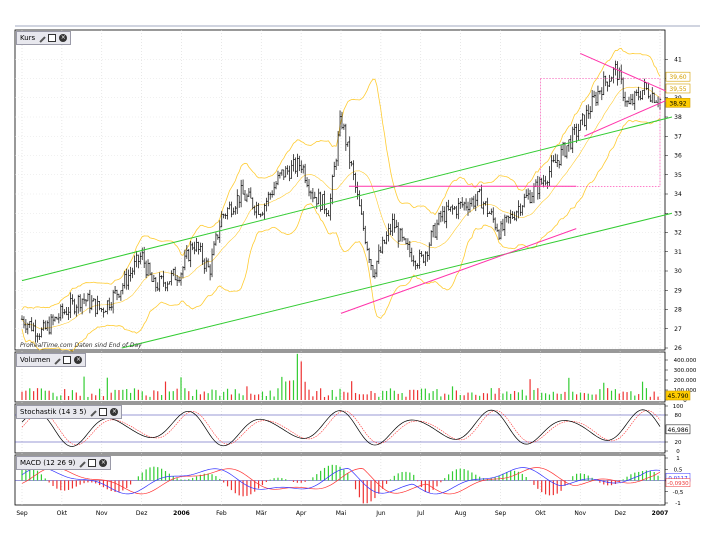 The image size is (720, 545). I want to click on macd-tick-label: 0,5, so click(678, 470).